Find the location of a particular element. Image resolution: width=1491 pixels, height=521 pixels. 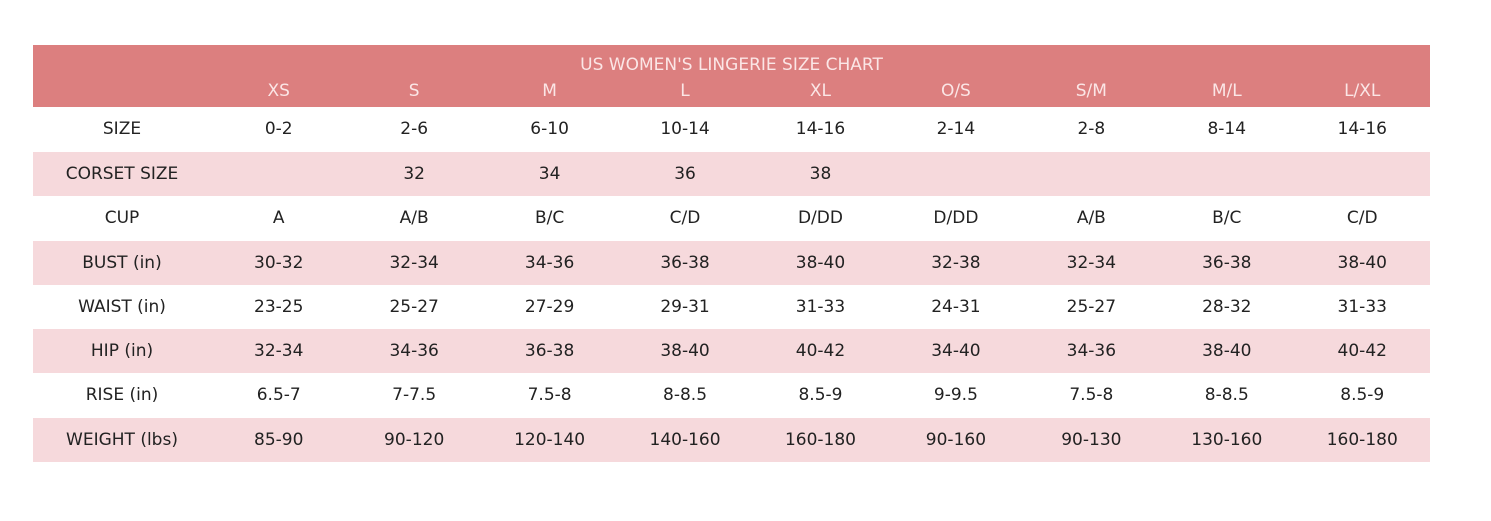

table-cell: 34 is located at coordinates (549, 173).